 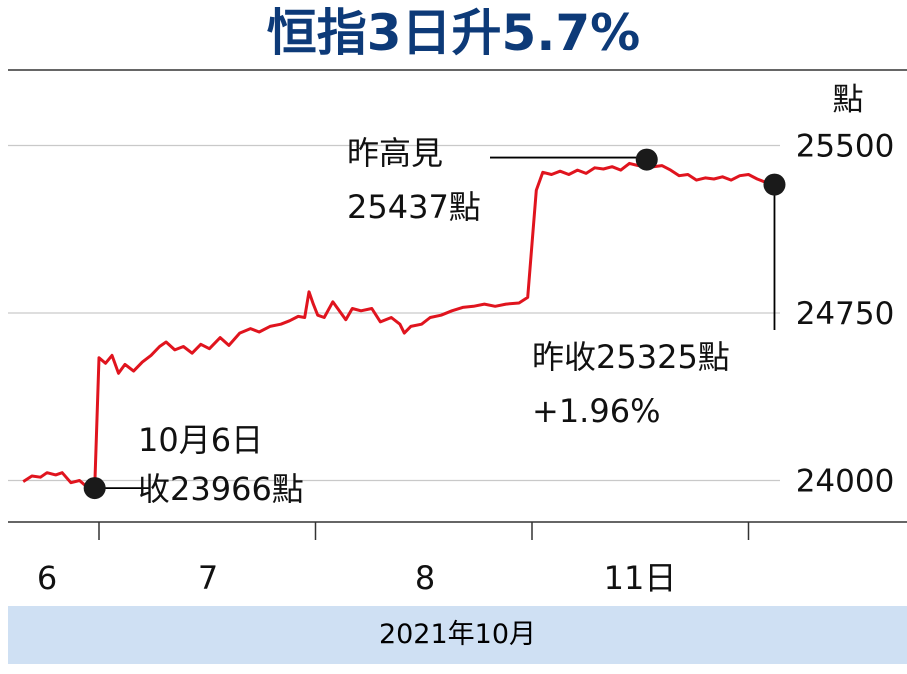 I want to click on y-unit-label: 點, so click(x=848, y=100).